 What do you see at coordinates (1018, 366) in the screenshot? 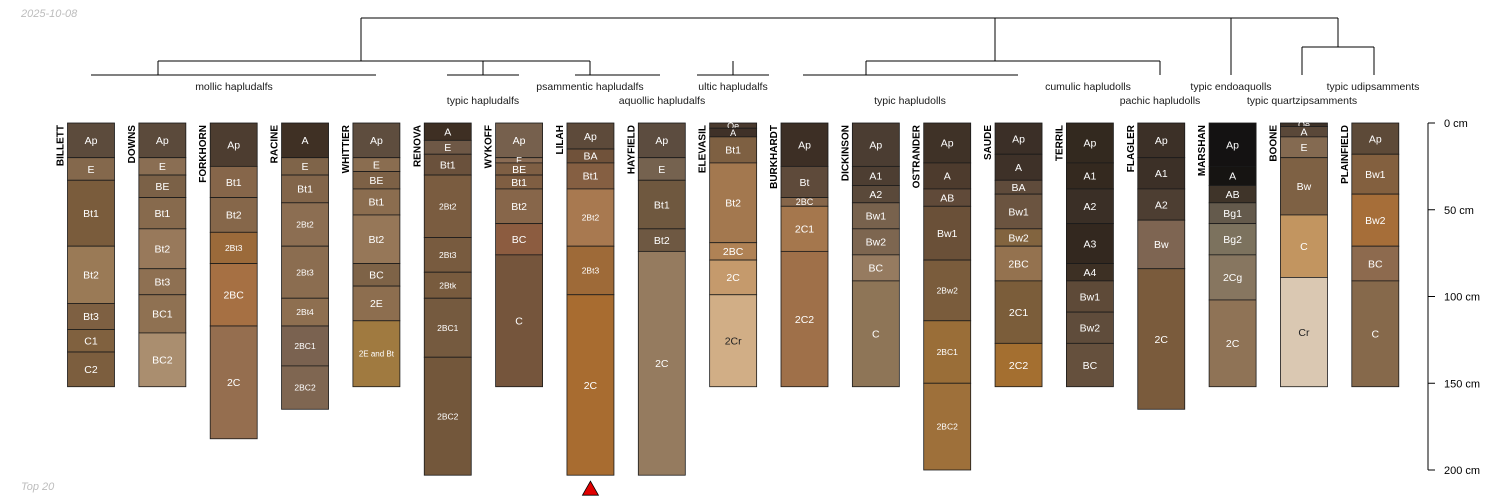
I see `horizon-label: 2C2` at bounding box center [1018, 366].